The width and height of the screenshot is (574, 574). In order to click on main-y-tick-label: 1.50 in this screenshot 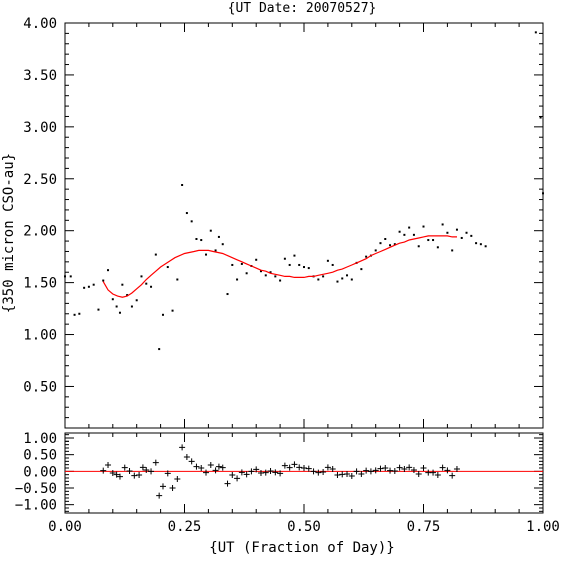, I will do `click(40, 284)`.